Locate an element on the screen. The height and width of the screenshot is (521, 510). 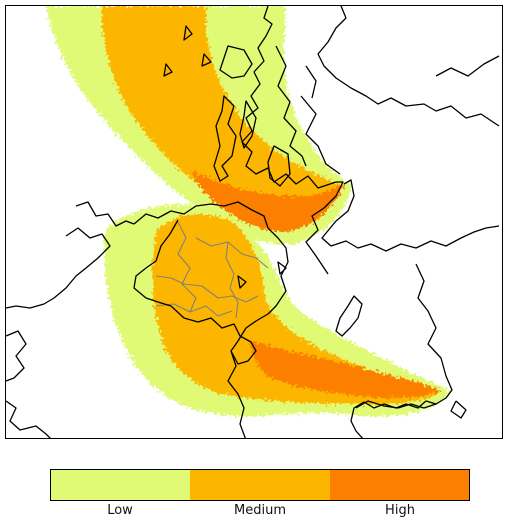
coast-scotland-sea-lochs is located at coordinates (308, 110).